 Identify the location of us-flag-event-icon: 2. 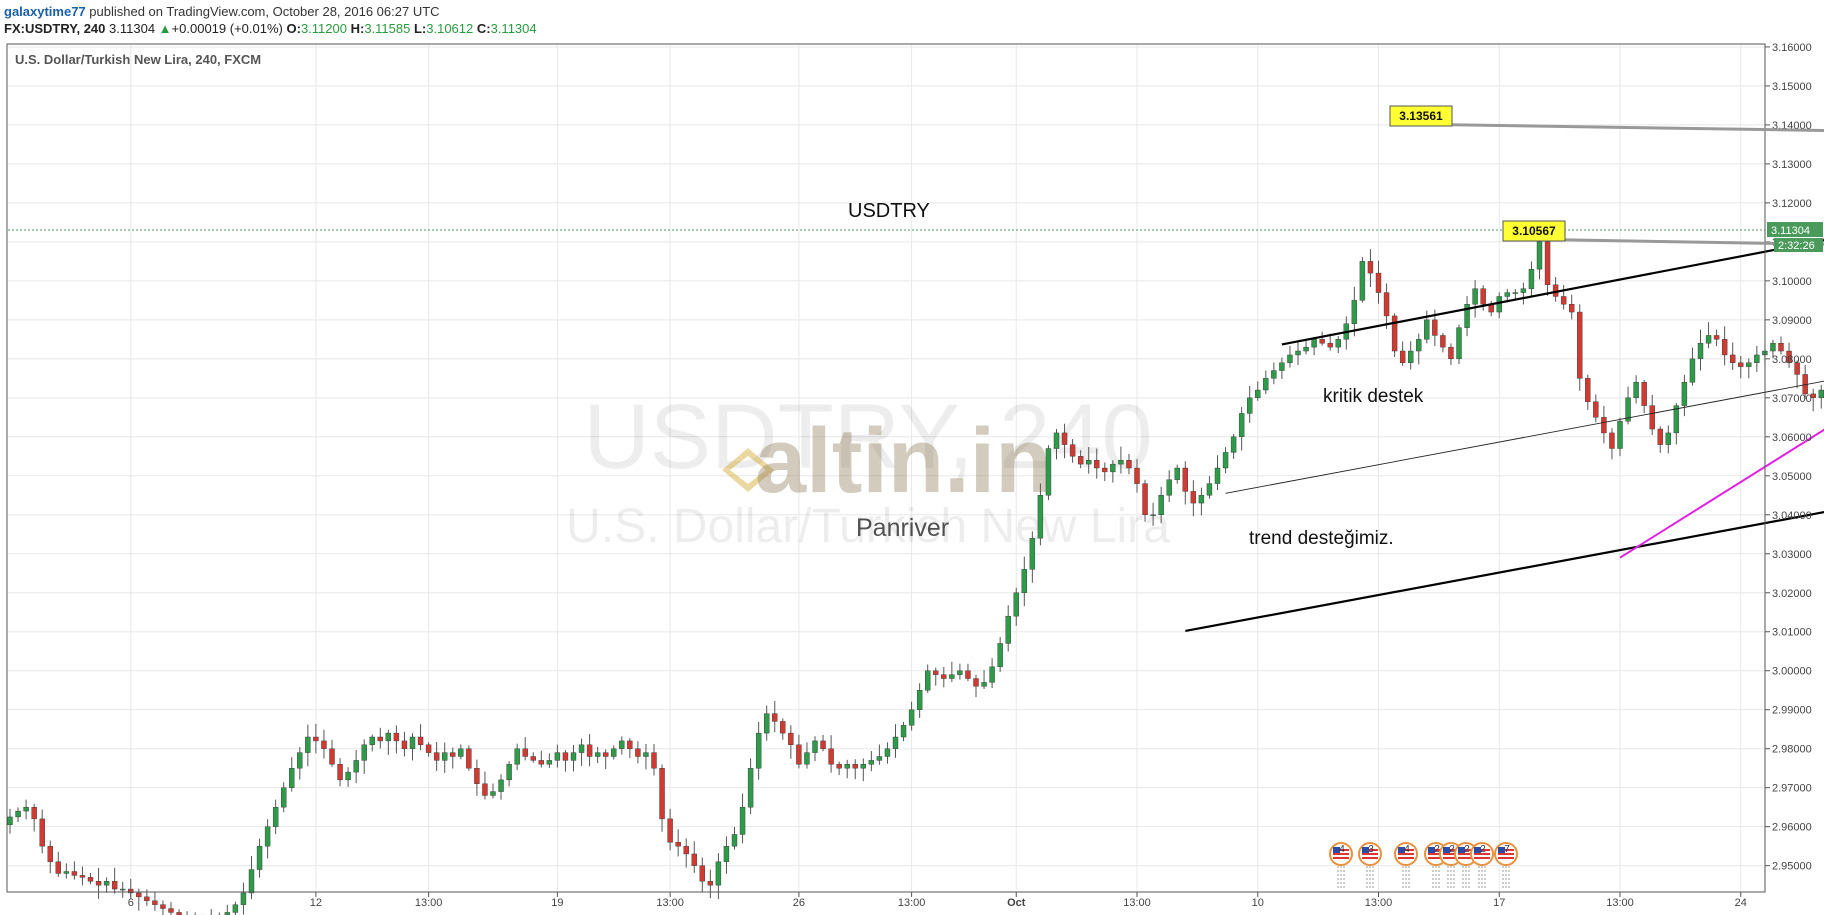
(1482, 866).